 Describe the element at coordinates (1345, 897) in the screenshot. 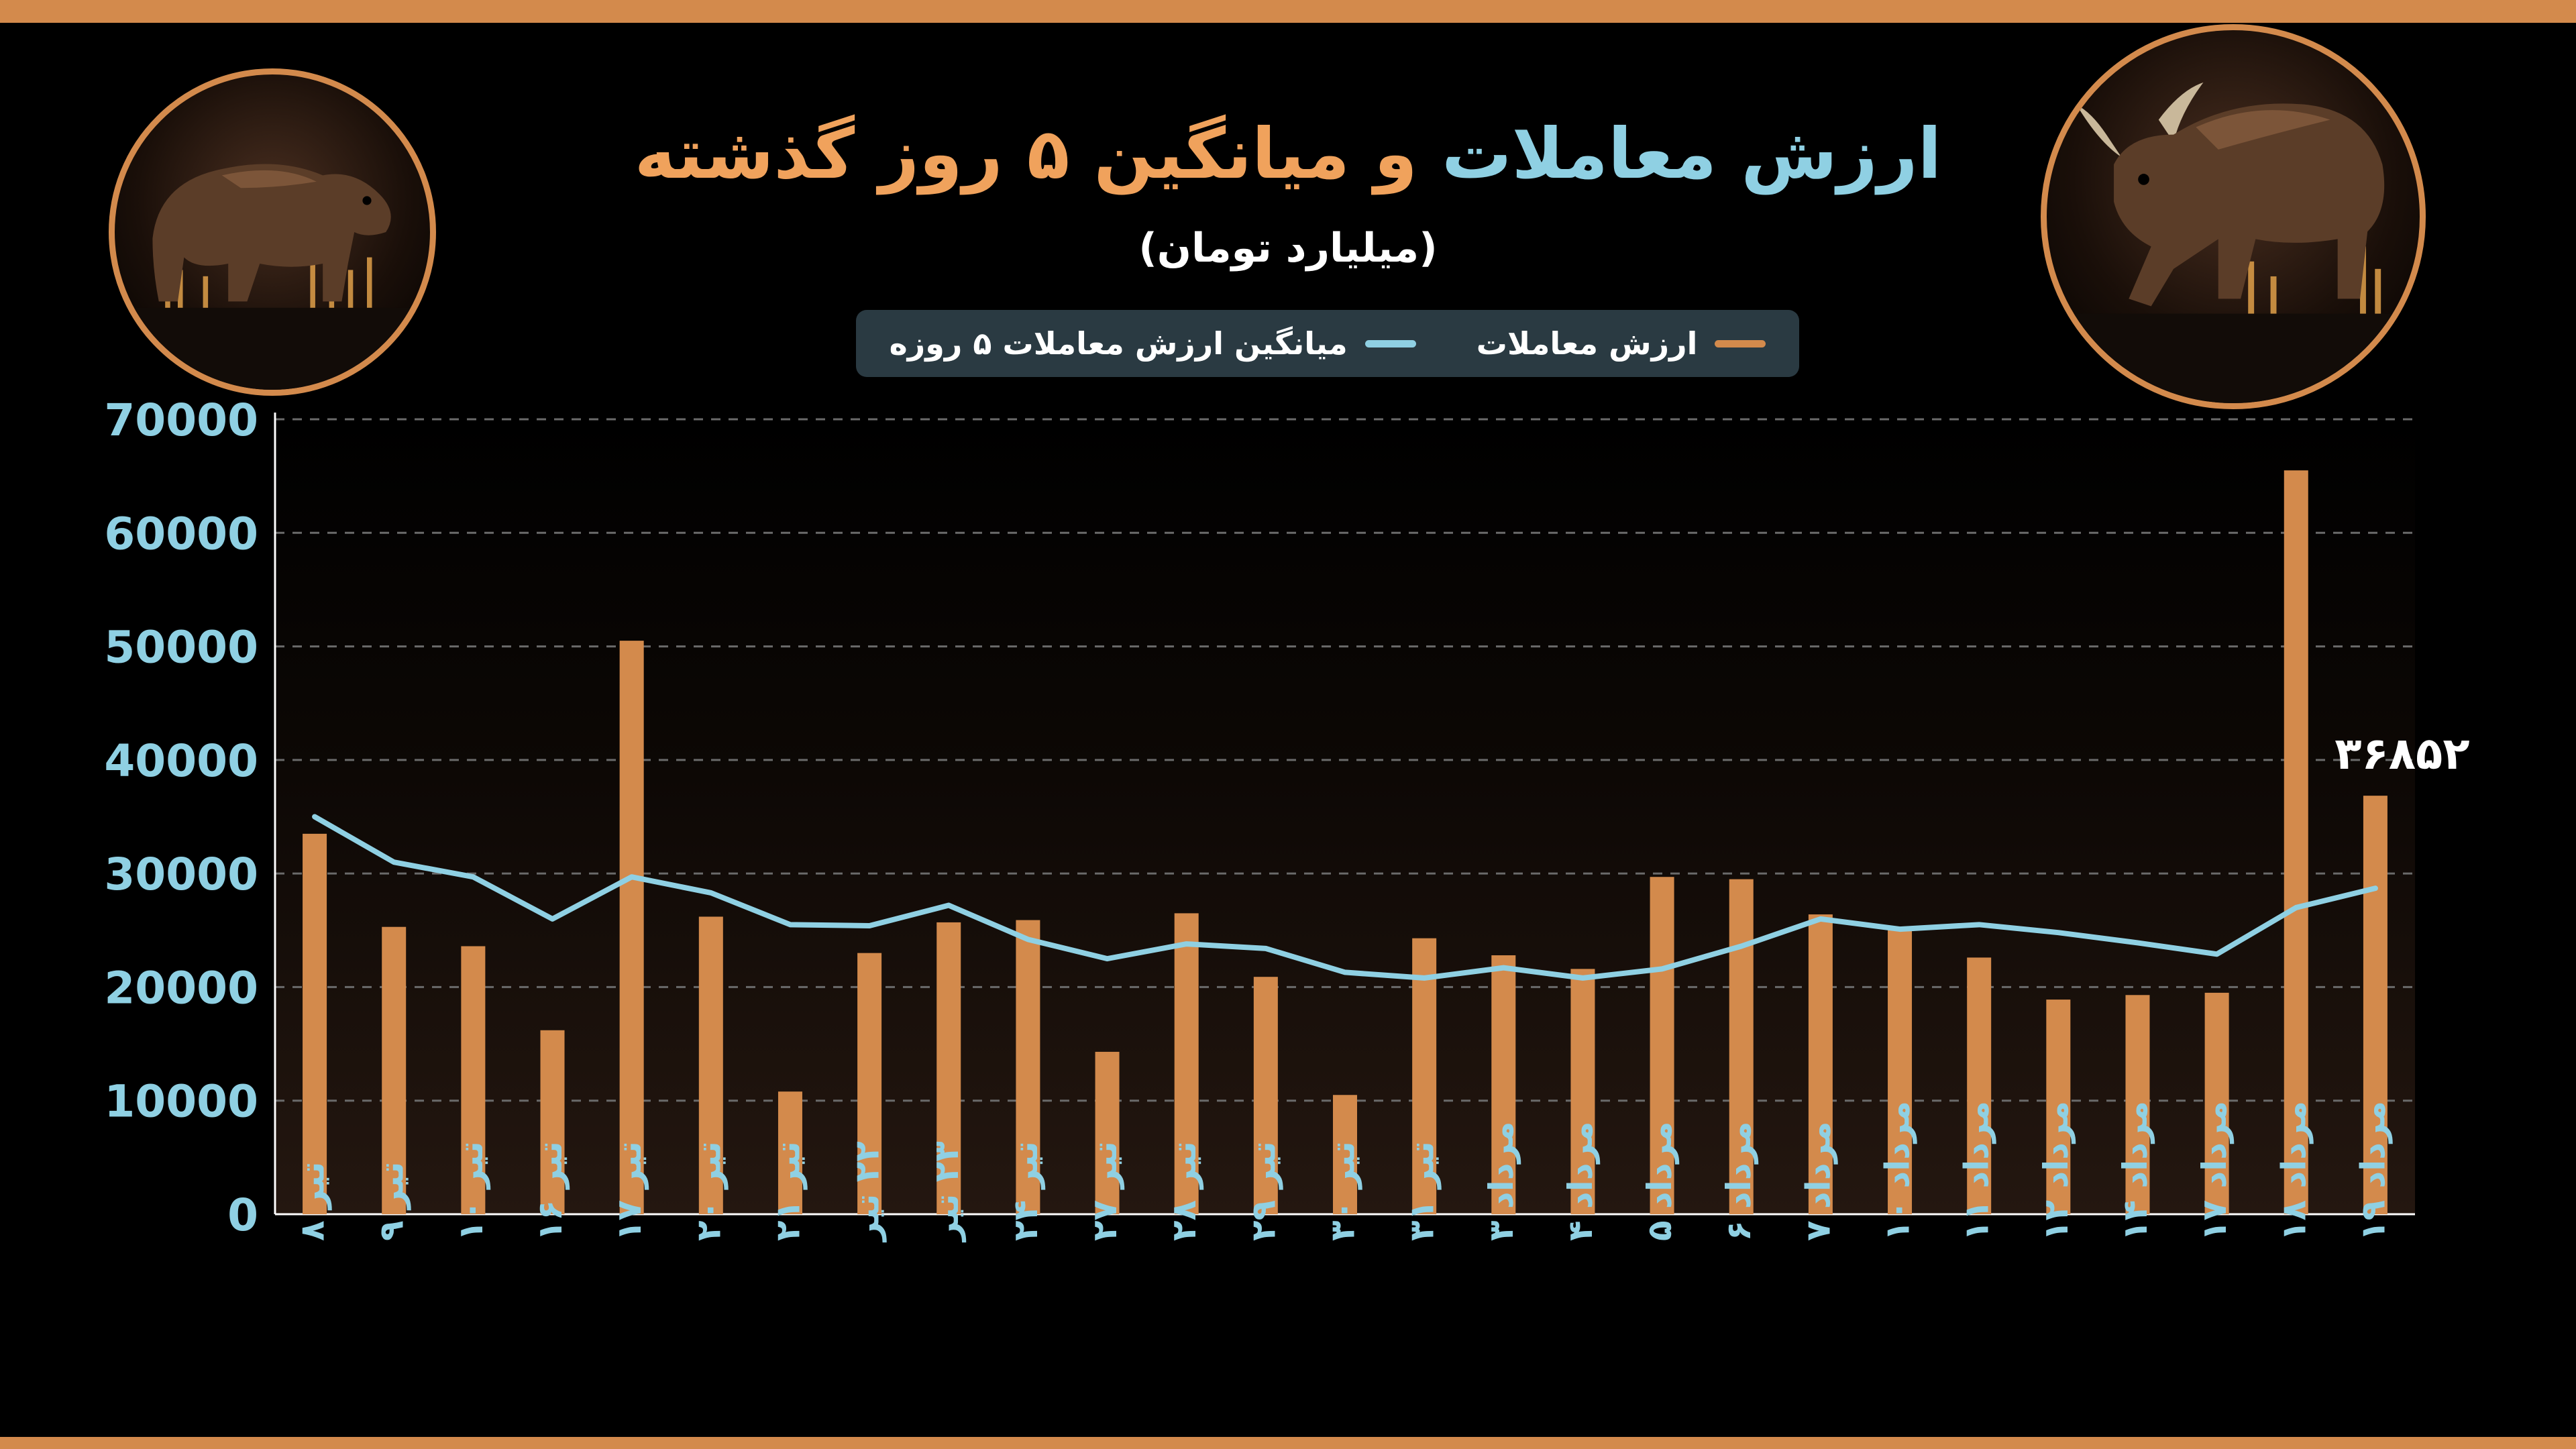

I see `average-line` at that location.